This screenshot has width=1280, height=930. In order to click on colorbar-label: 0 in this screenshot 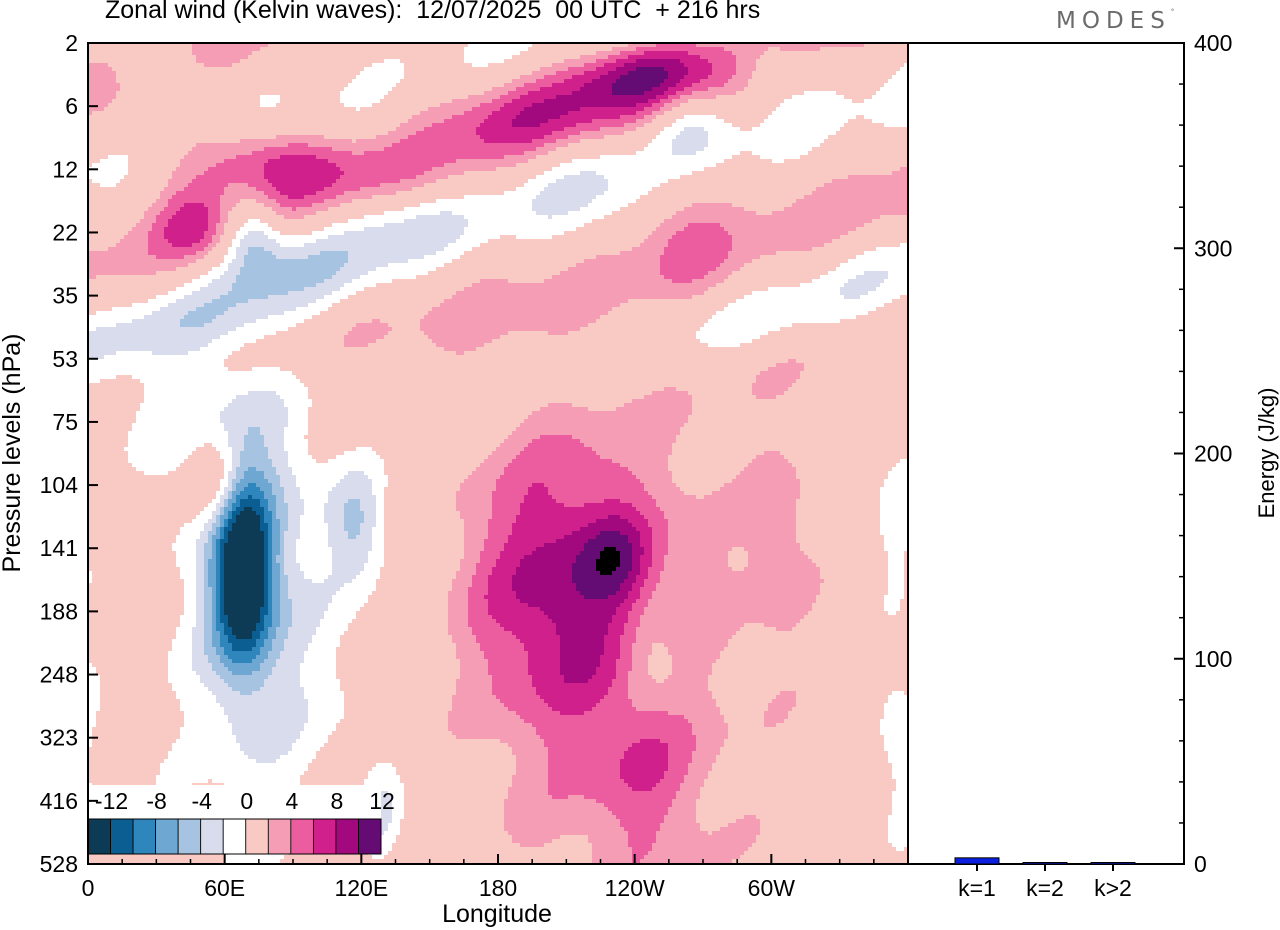, I will do `click(246, 801)`.